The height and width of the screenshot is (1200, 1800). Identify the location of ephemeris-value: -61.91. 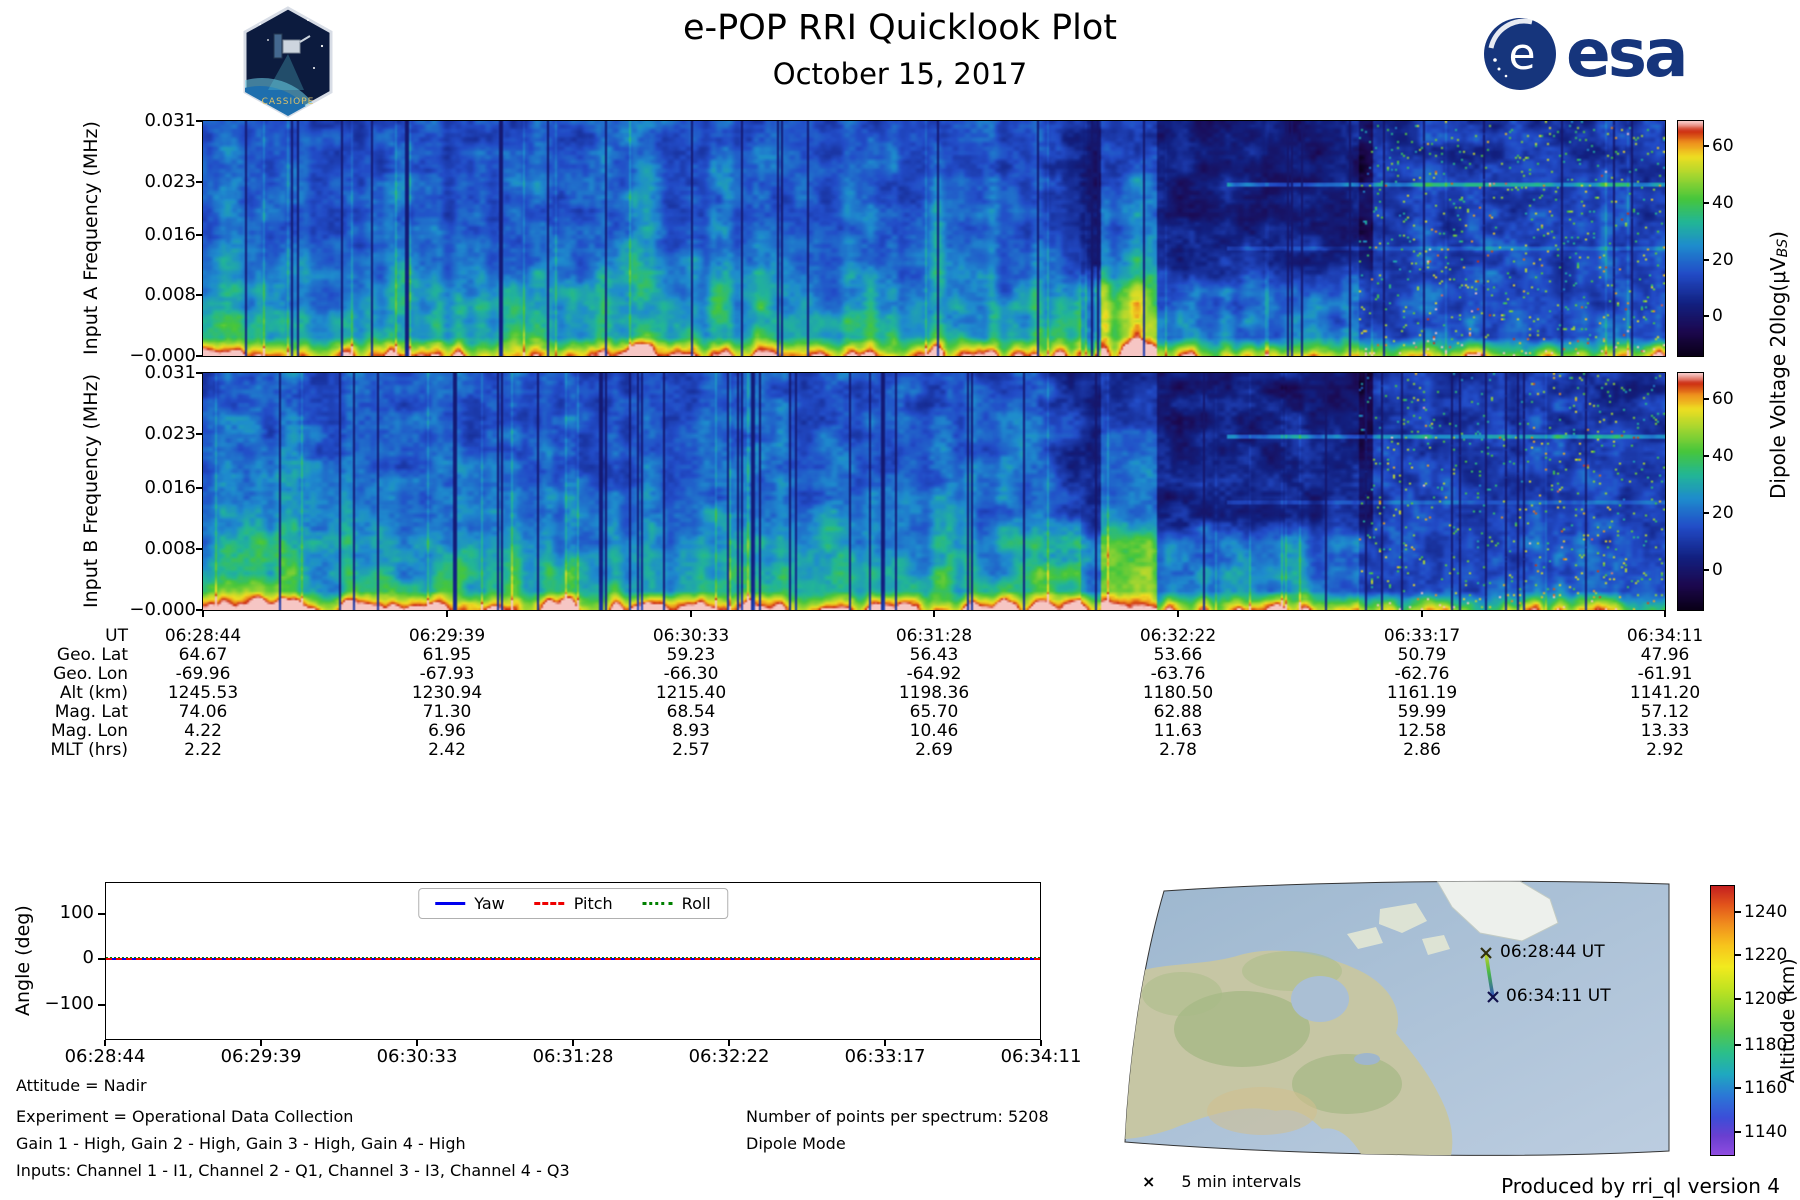
(1665, 674).